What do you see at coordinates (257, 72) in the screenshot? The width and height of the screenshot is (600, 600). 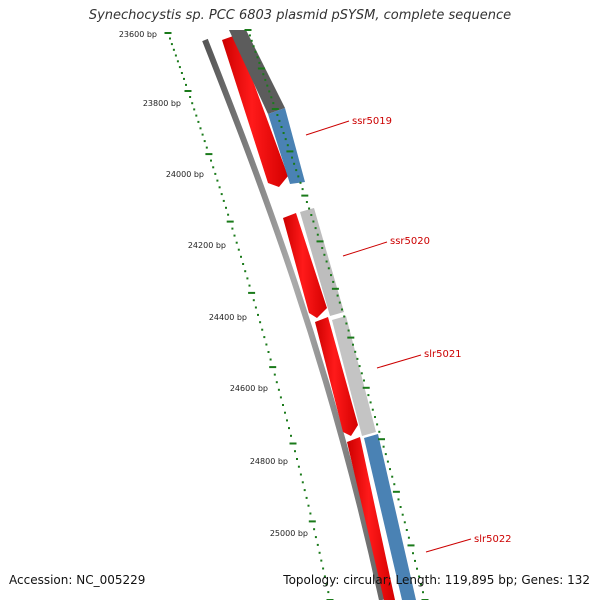 I see `hit-block-dark` at bounding box center [257, 72].